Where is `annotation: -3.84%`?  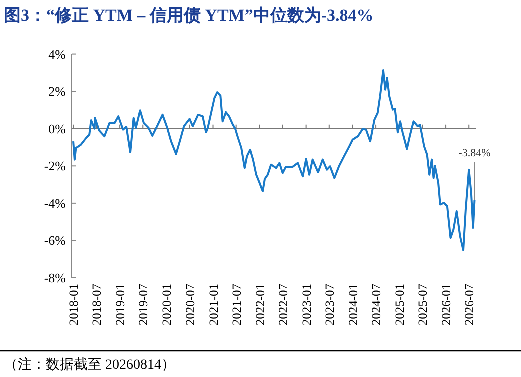 annotation: -3.84% is located at coordinates (474, 153).